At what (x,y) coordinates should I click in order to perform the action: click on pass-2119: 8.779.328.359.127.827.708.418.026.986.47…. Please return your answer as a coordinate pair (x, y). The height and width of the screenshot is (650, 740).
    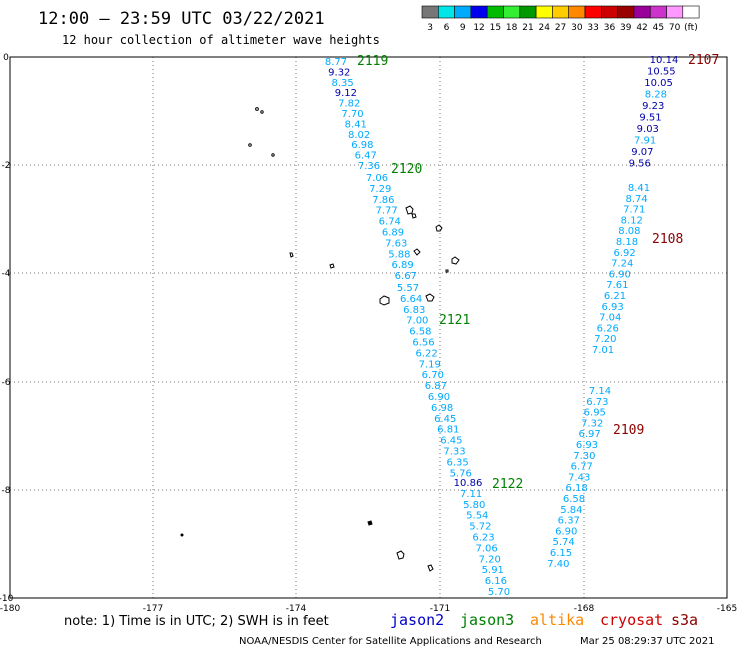
    Looking at the image, I should click on (356, 113).